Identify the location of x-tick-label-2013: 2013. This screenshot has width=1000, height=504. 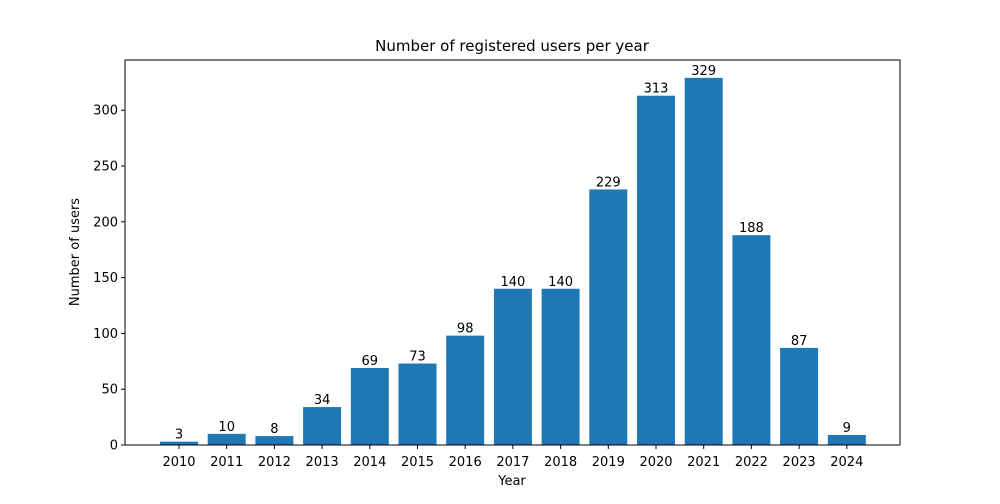
(322, 462).